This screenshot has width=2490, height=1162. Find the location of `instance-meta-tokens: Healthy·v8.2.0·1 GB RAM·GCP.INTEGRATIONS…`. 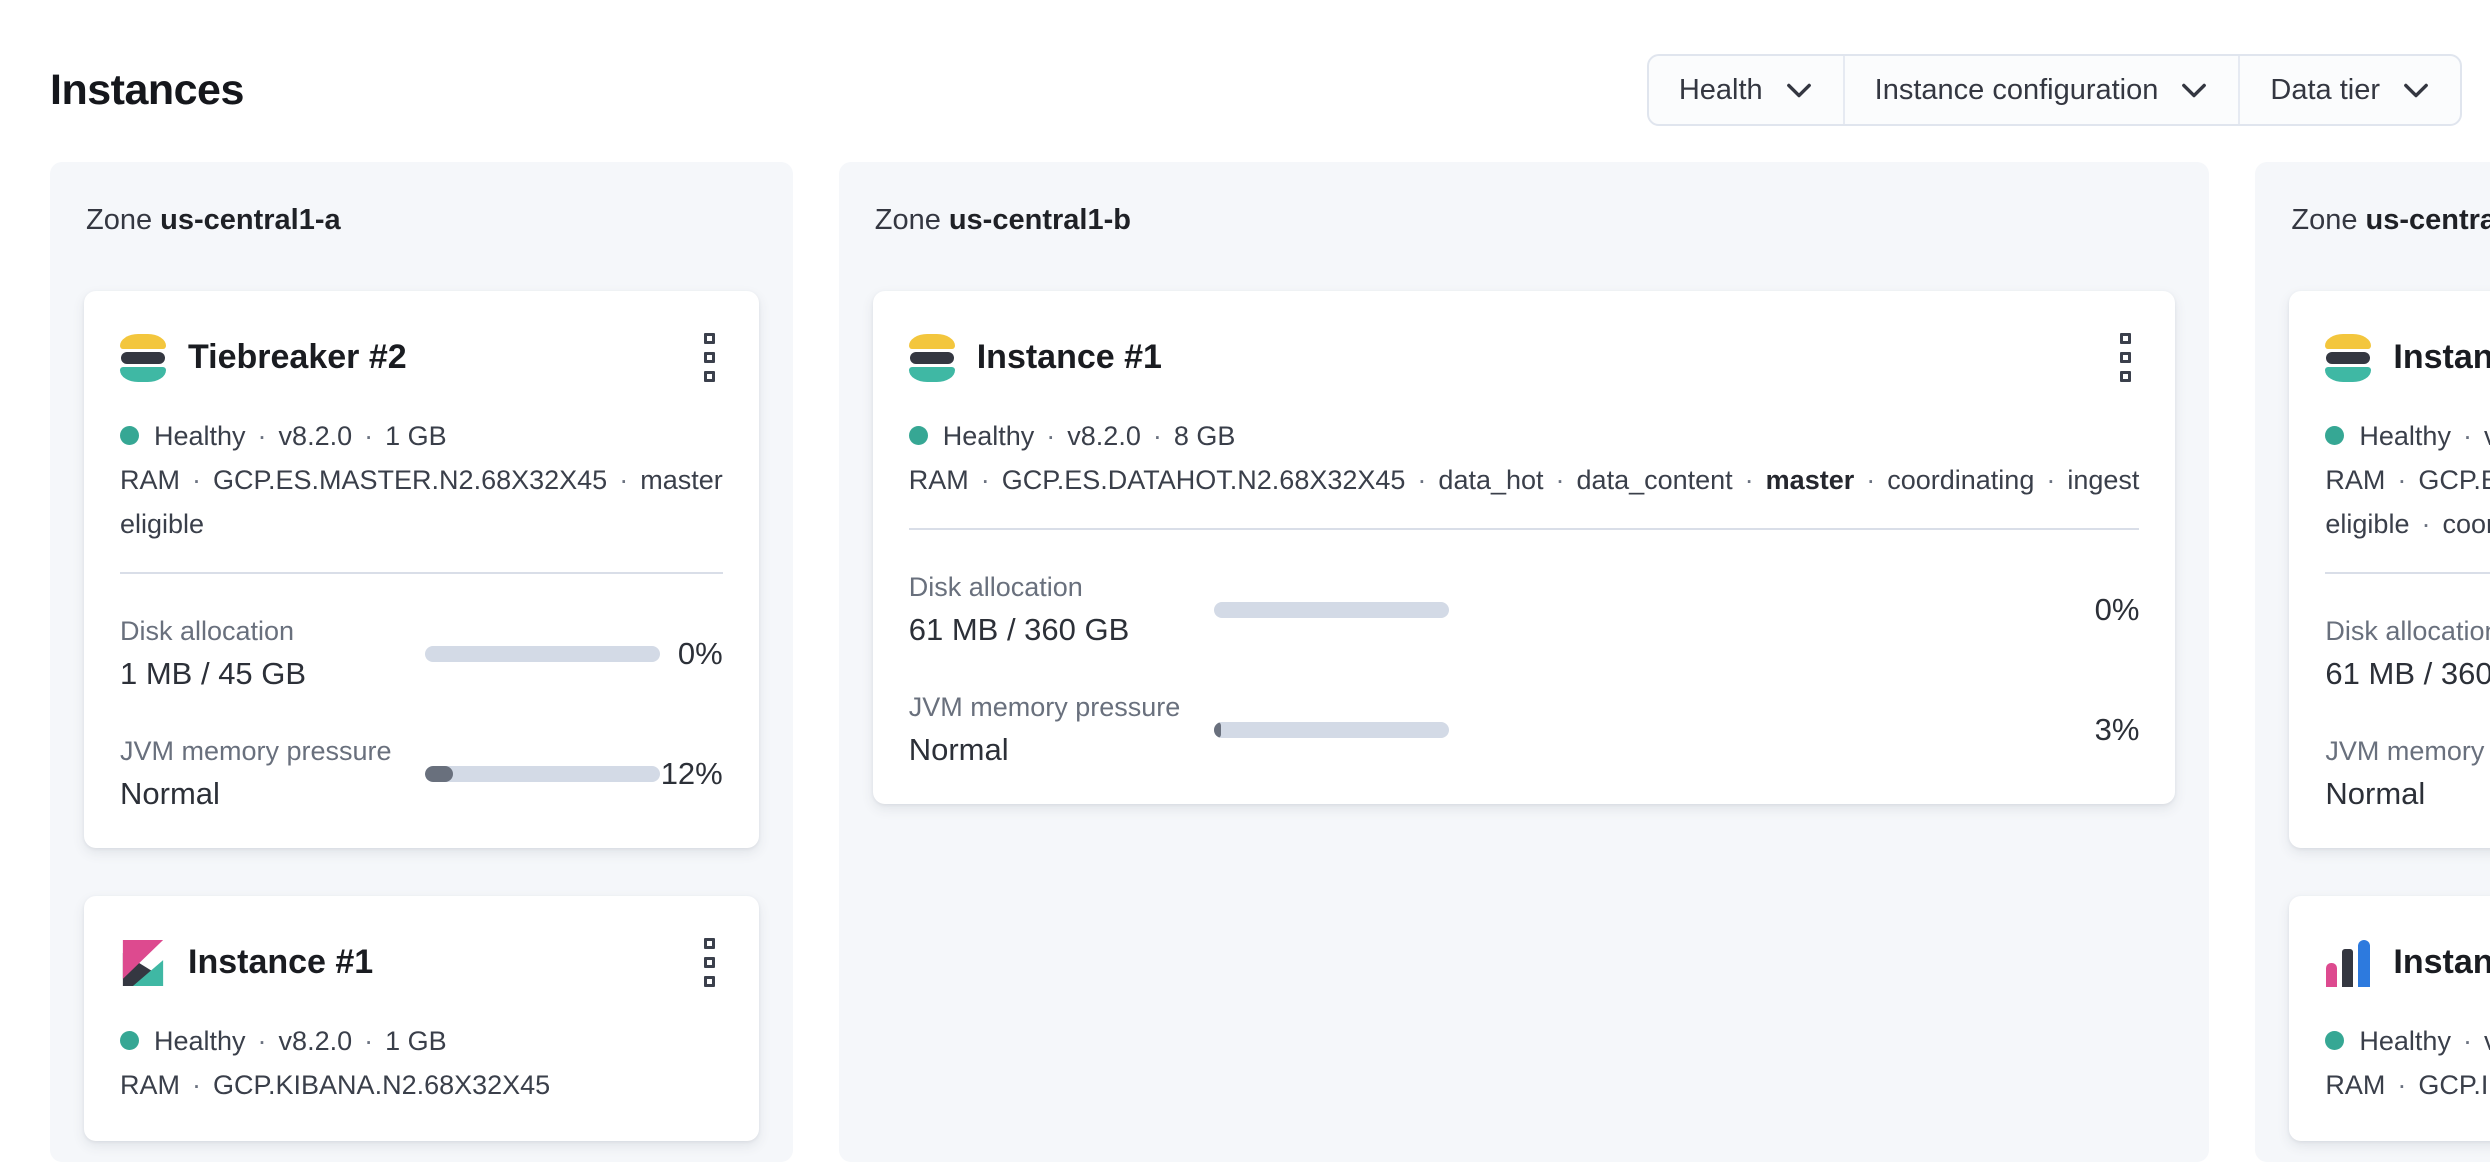

instance-meta-tokens: Healthy·v8.2.0·1 GB RAM·GCP.INTEGRATIONS… is located at coordinates (2407, 1063).